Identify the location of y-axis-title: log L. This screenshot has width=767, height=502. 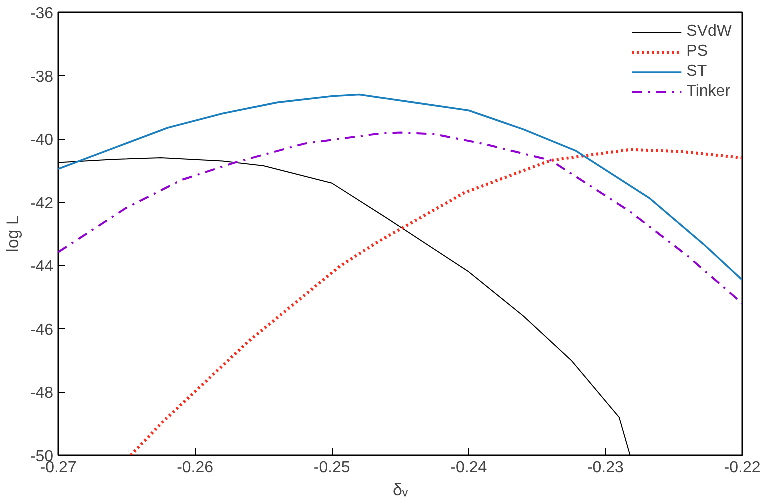
(12, 234).